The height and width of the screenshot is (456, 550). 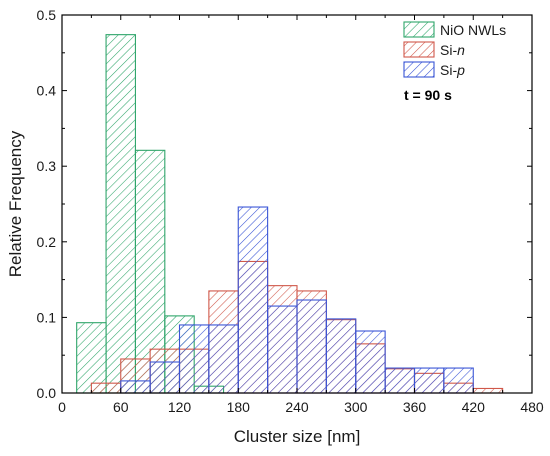 What do you see at coordinates (356, 407) in the screenshot?
I see `x-tick-label: 300` at bounding box center [356, 407].